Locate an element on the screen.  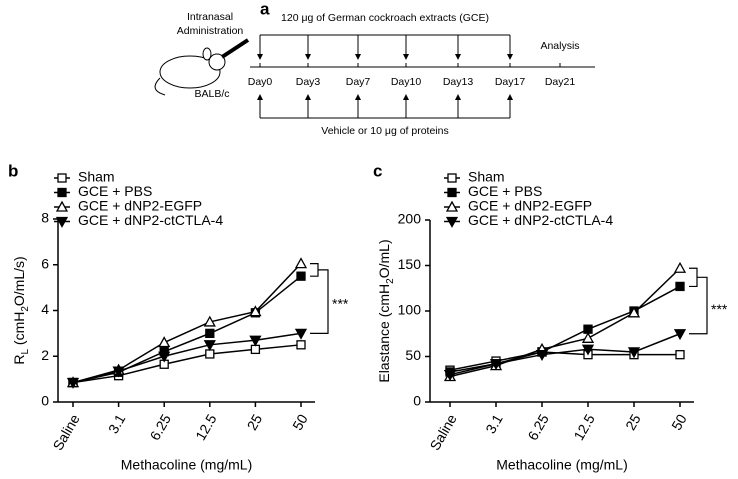
panel-label: c is located at coordinates (377, 170).